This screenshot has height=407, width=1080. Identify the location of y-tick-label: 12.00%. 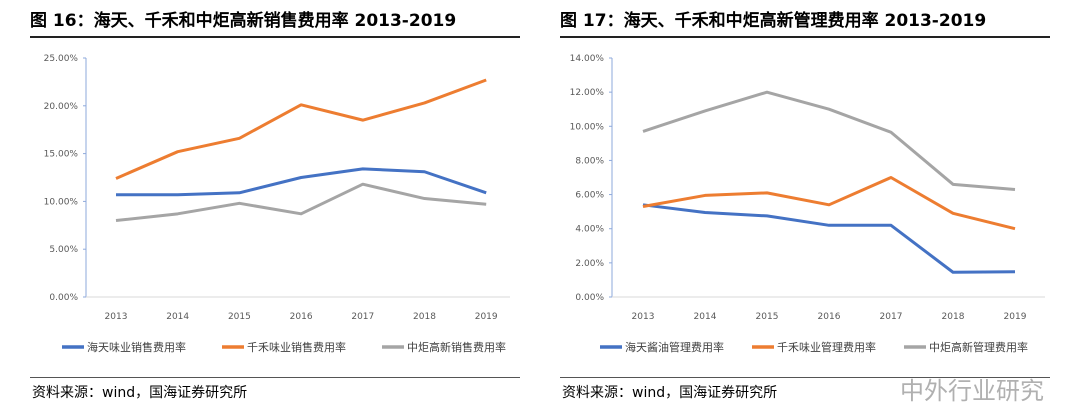
(587, 93).